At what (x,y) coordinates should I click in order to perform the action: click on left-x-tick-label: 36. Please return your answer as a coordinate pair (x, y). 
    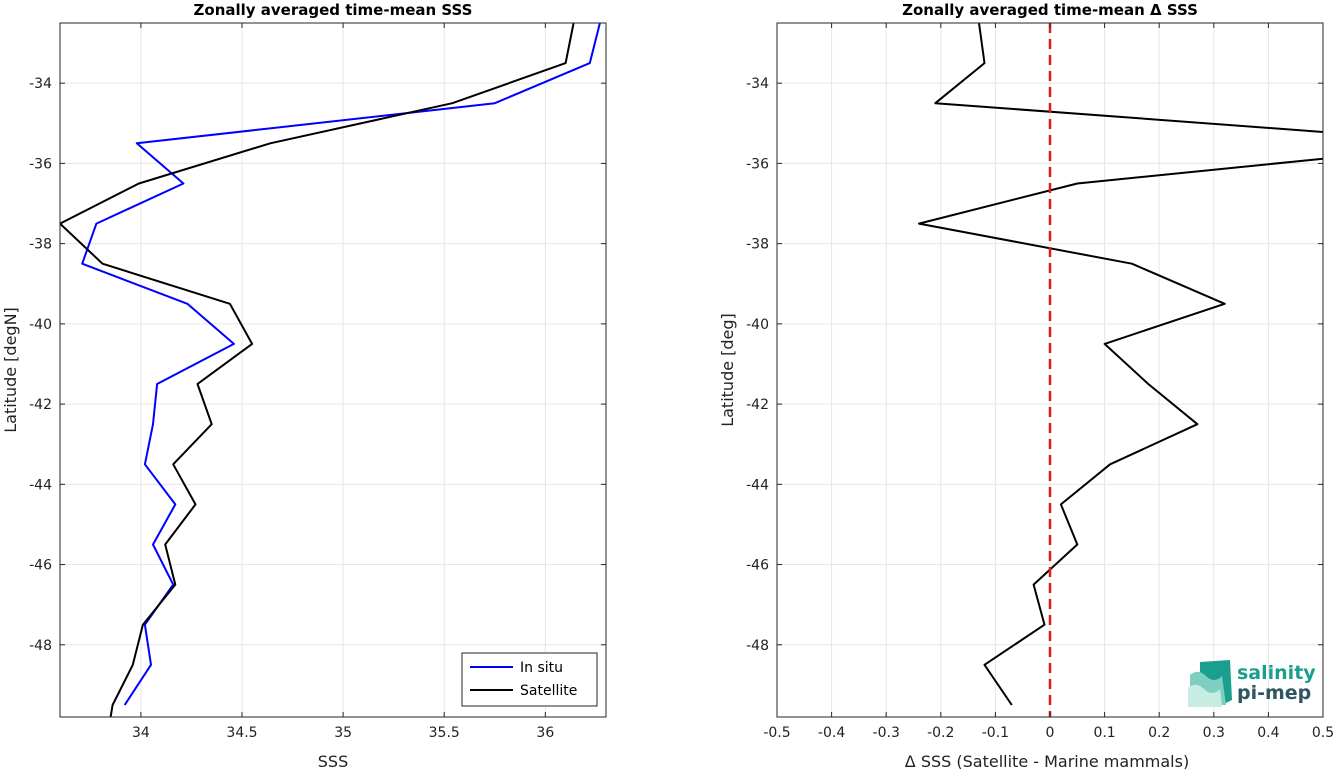
    Looking at the image, I should click on (545, 733).